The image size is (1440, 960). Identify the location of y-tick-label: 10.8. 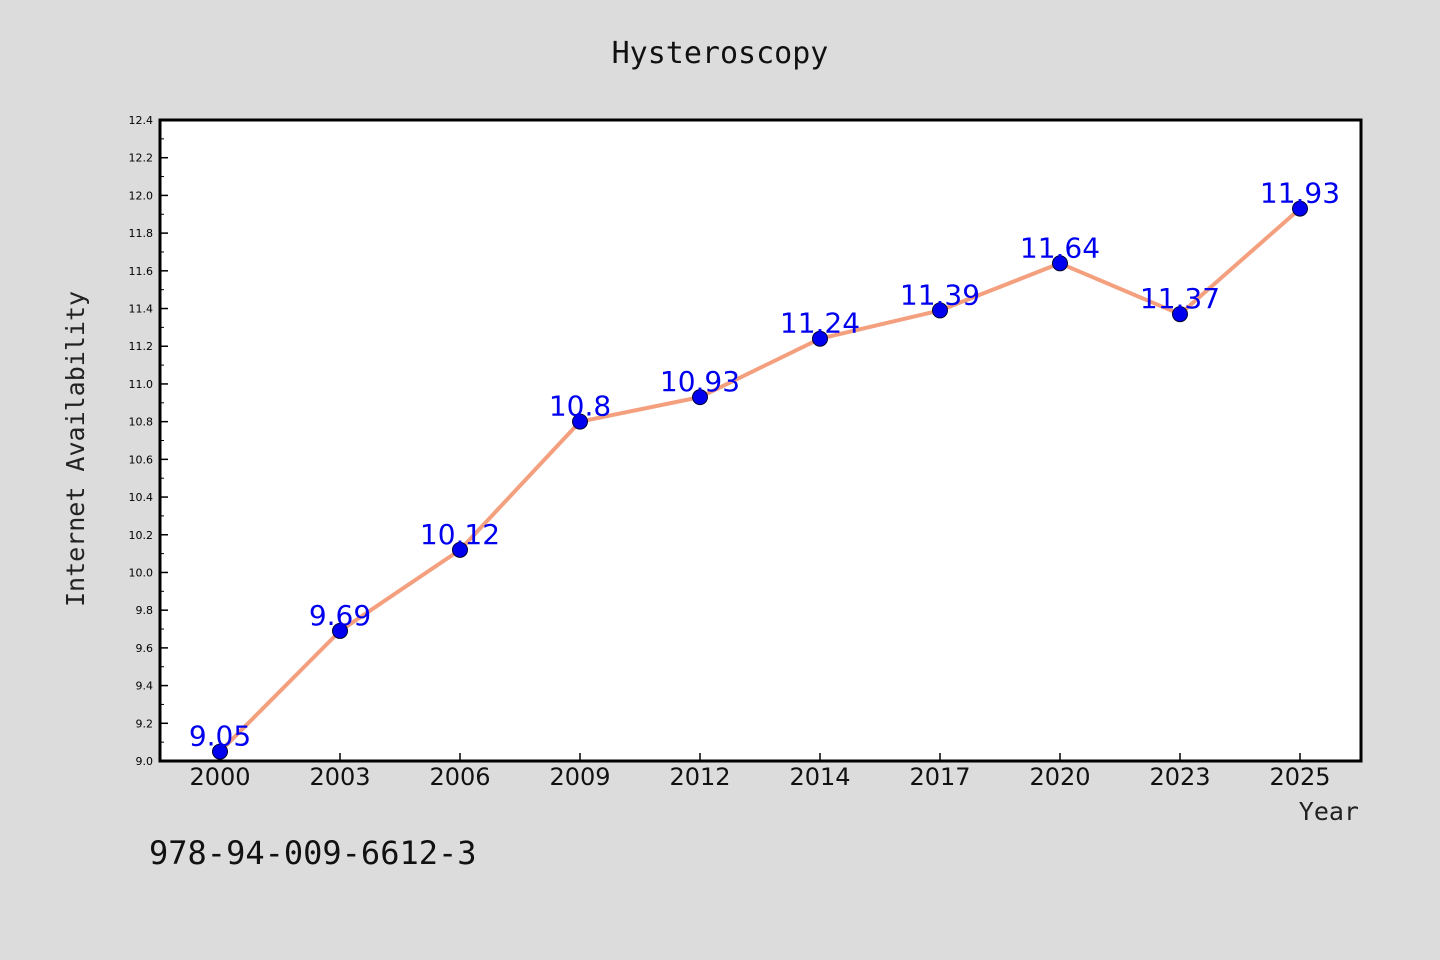
(141, 422).